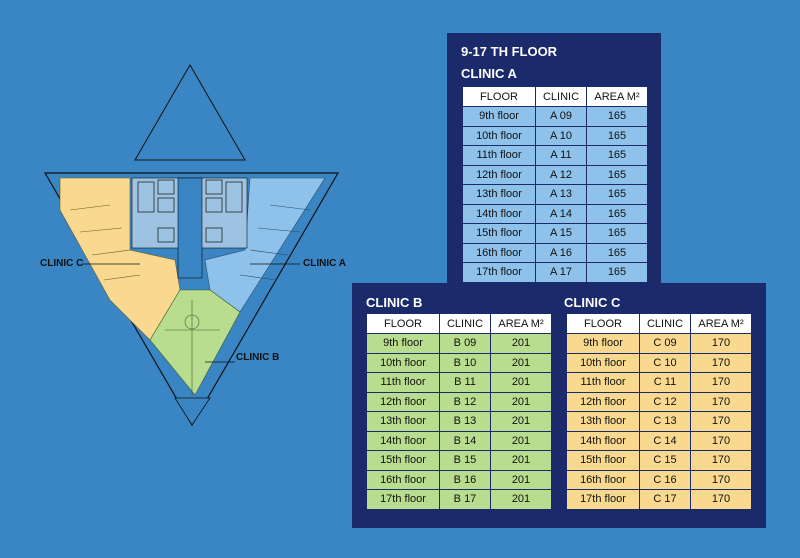 Image resolution: width=800 pixels, height=558 pixels. Describe the element at coordinates (465, 382) in the screenshot. I see `cell-clinic: B 11` at that location.